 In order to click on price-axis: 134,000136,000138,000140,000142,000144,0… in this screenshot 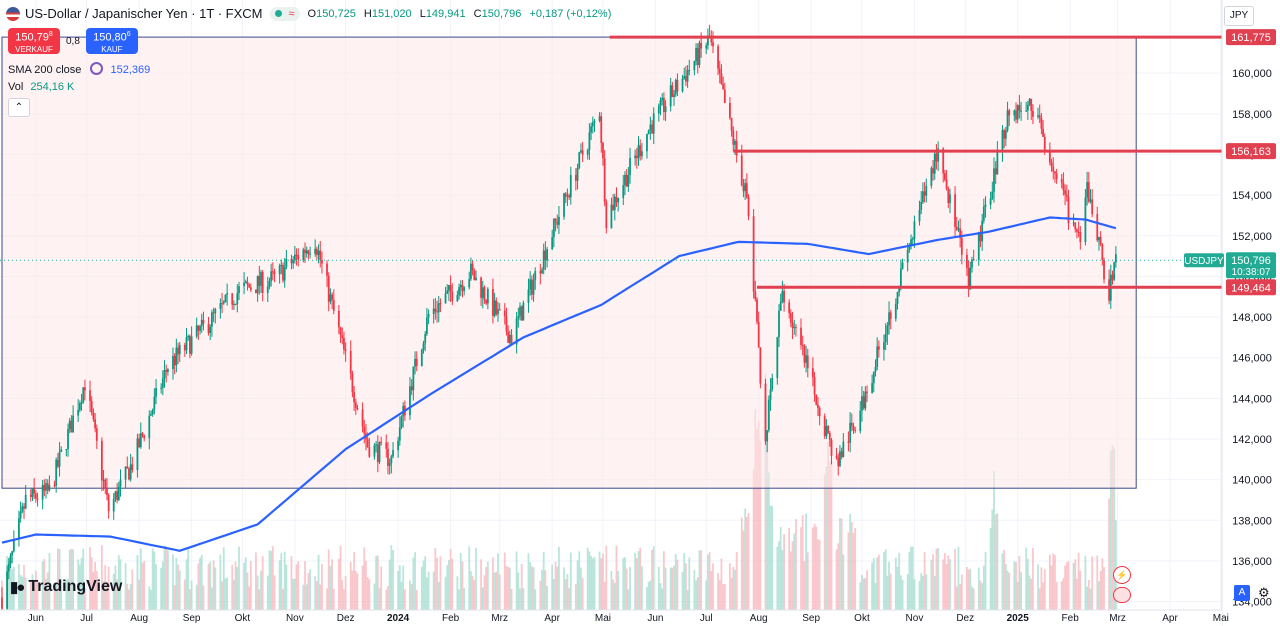, I will do `click(1232, 313)`.